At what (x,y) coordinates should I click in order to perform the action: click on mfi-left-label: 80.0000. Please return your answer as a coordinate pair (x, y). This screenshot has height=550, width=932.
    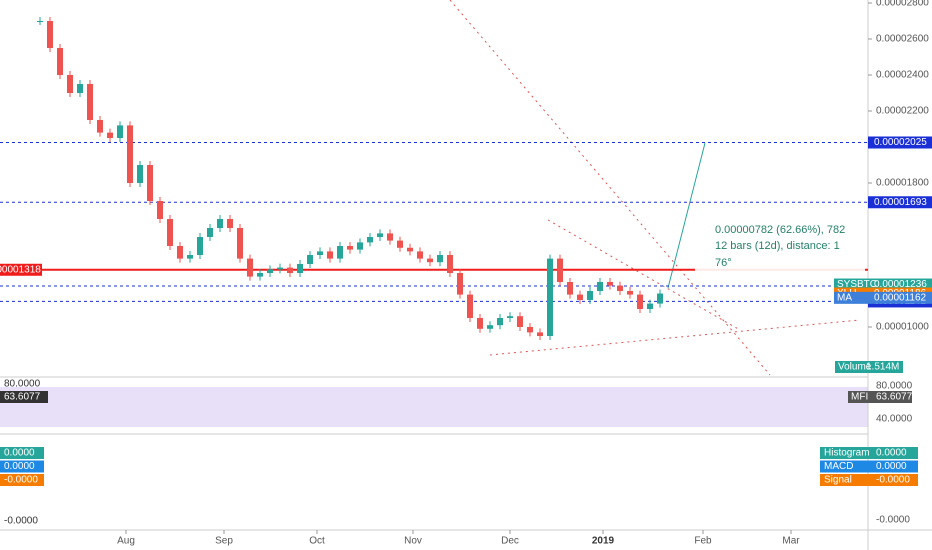
    Looking at the image, I should click on (22, 384).